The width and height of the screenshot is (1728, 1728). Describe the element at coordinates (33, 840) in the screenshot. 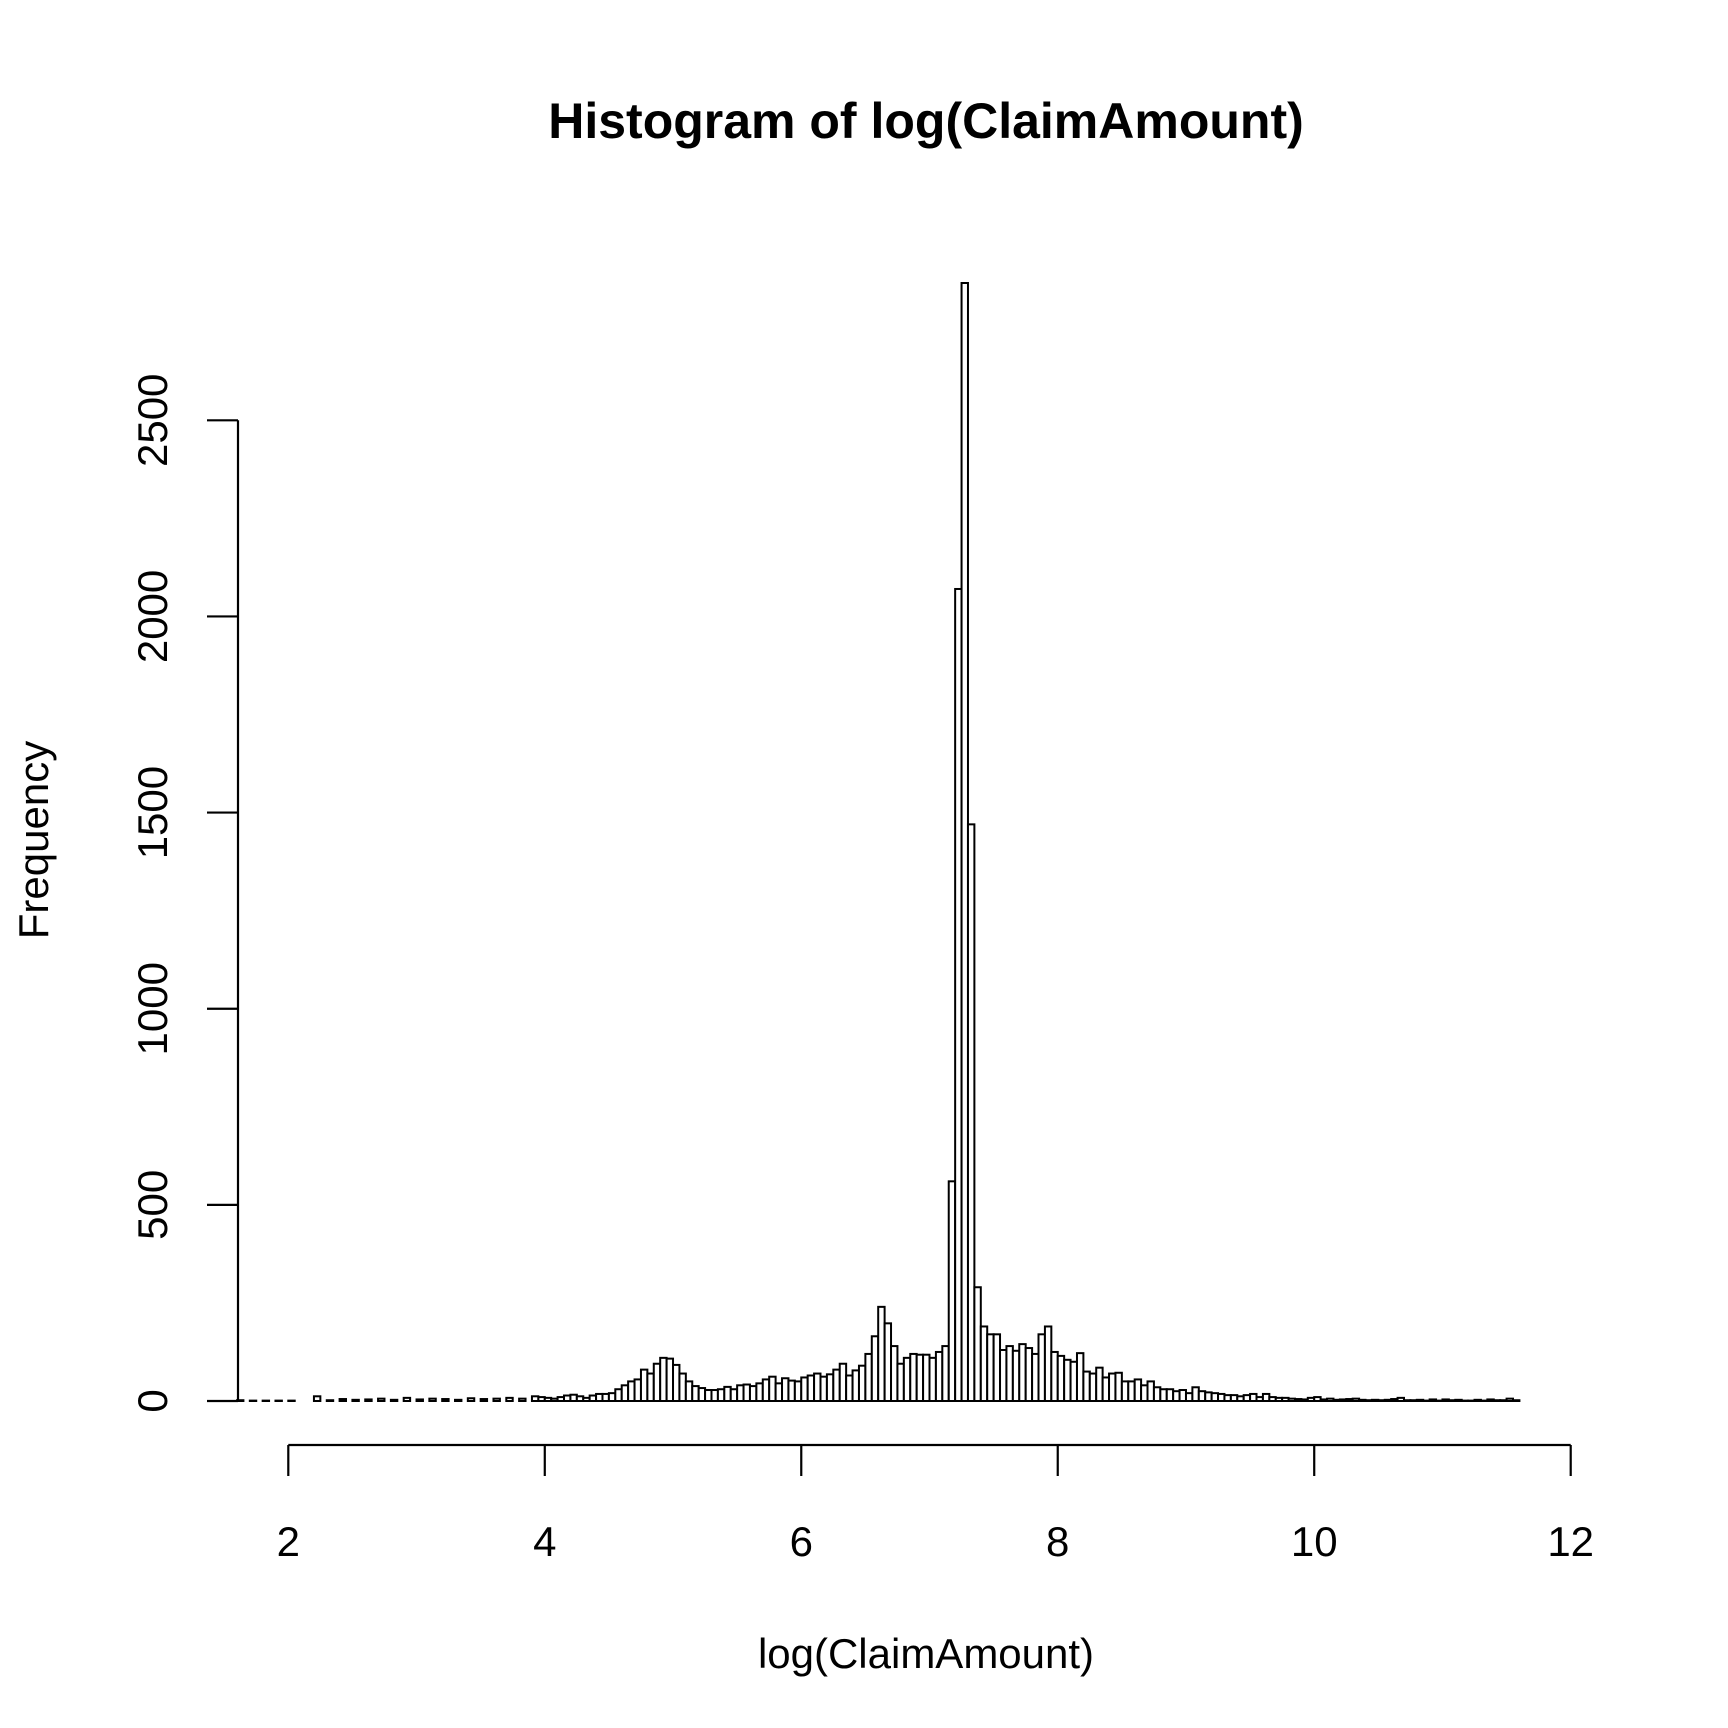

I see `y-axis-label: Frequency` at that location.